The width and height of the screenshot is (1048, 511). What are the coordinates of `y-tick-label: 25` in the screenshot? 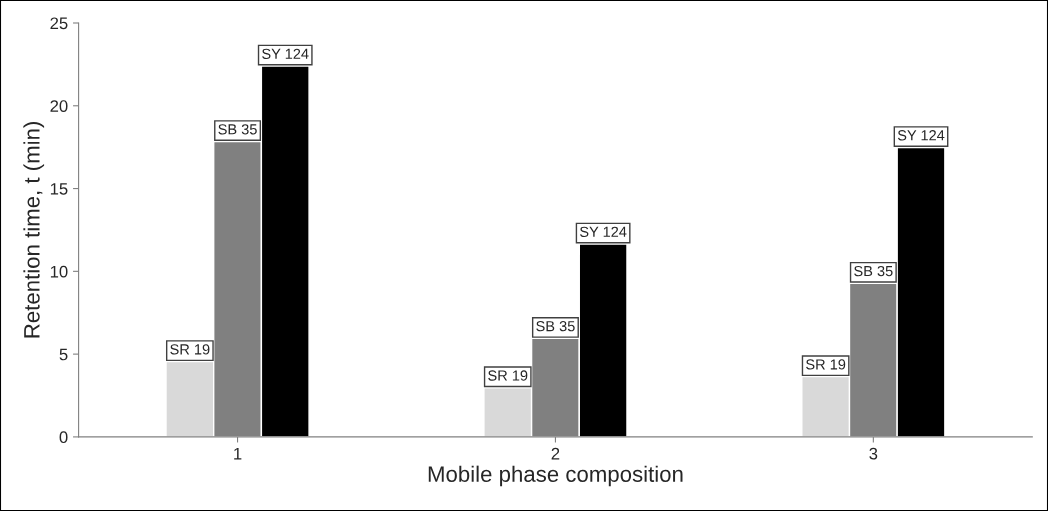 It's located at (59, 23).